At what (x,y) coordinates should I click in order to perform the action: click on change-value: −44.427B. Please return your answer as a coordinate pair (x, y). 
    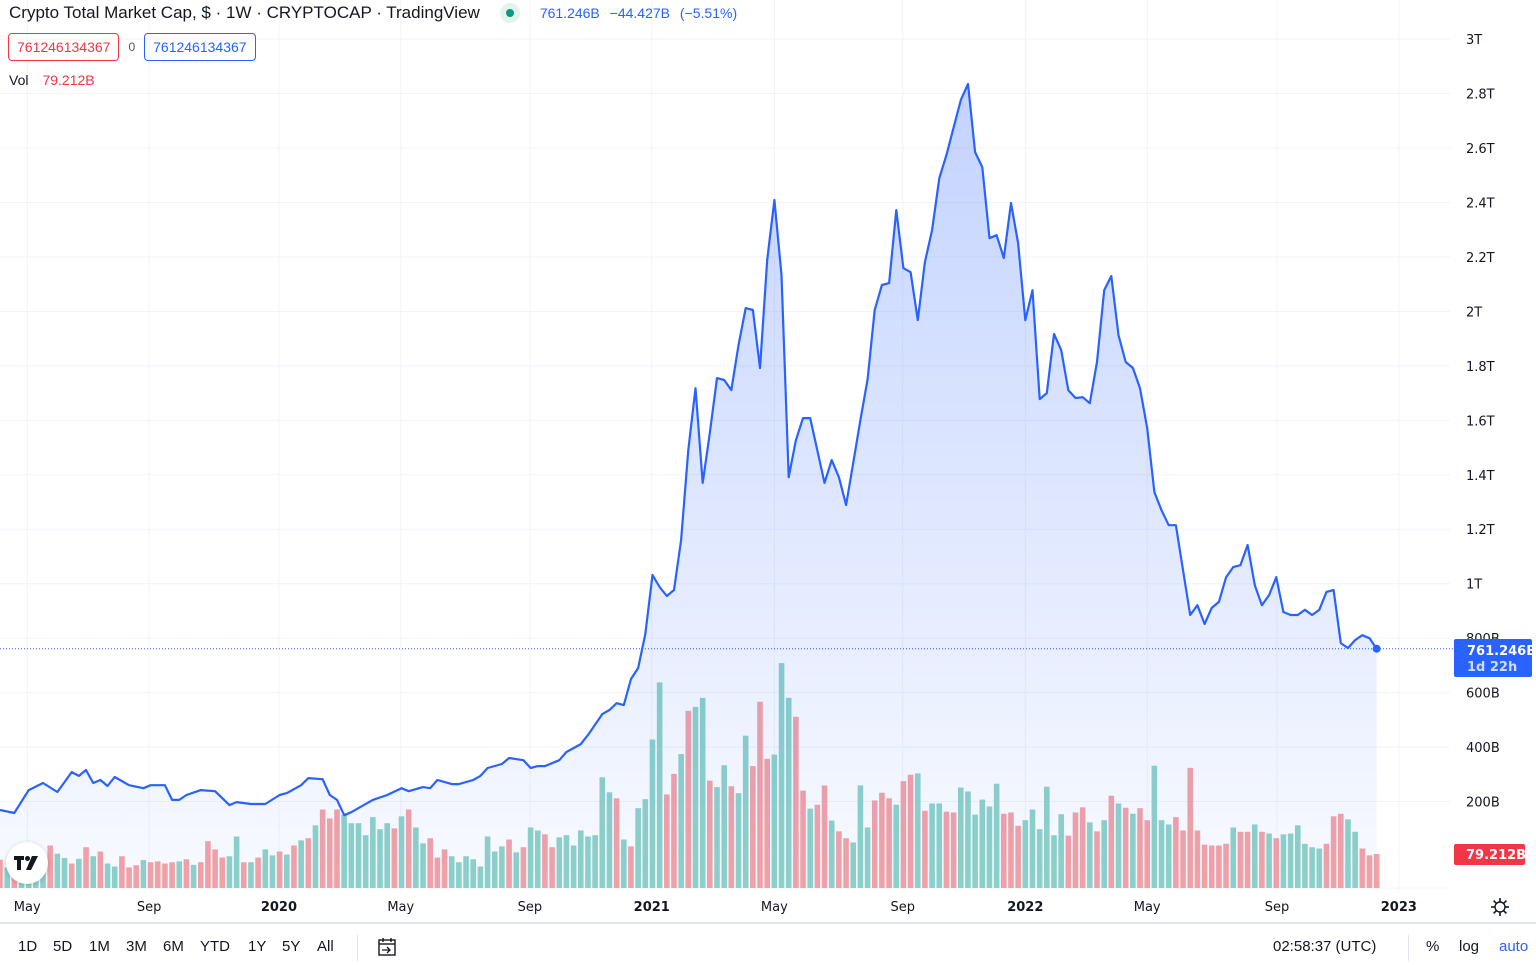
    Looking at the image, I should click on (640, 13).